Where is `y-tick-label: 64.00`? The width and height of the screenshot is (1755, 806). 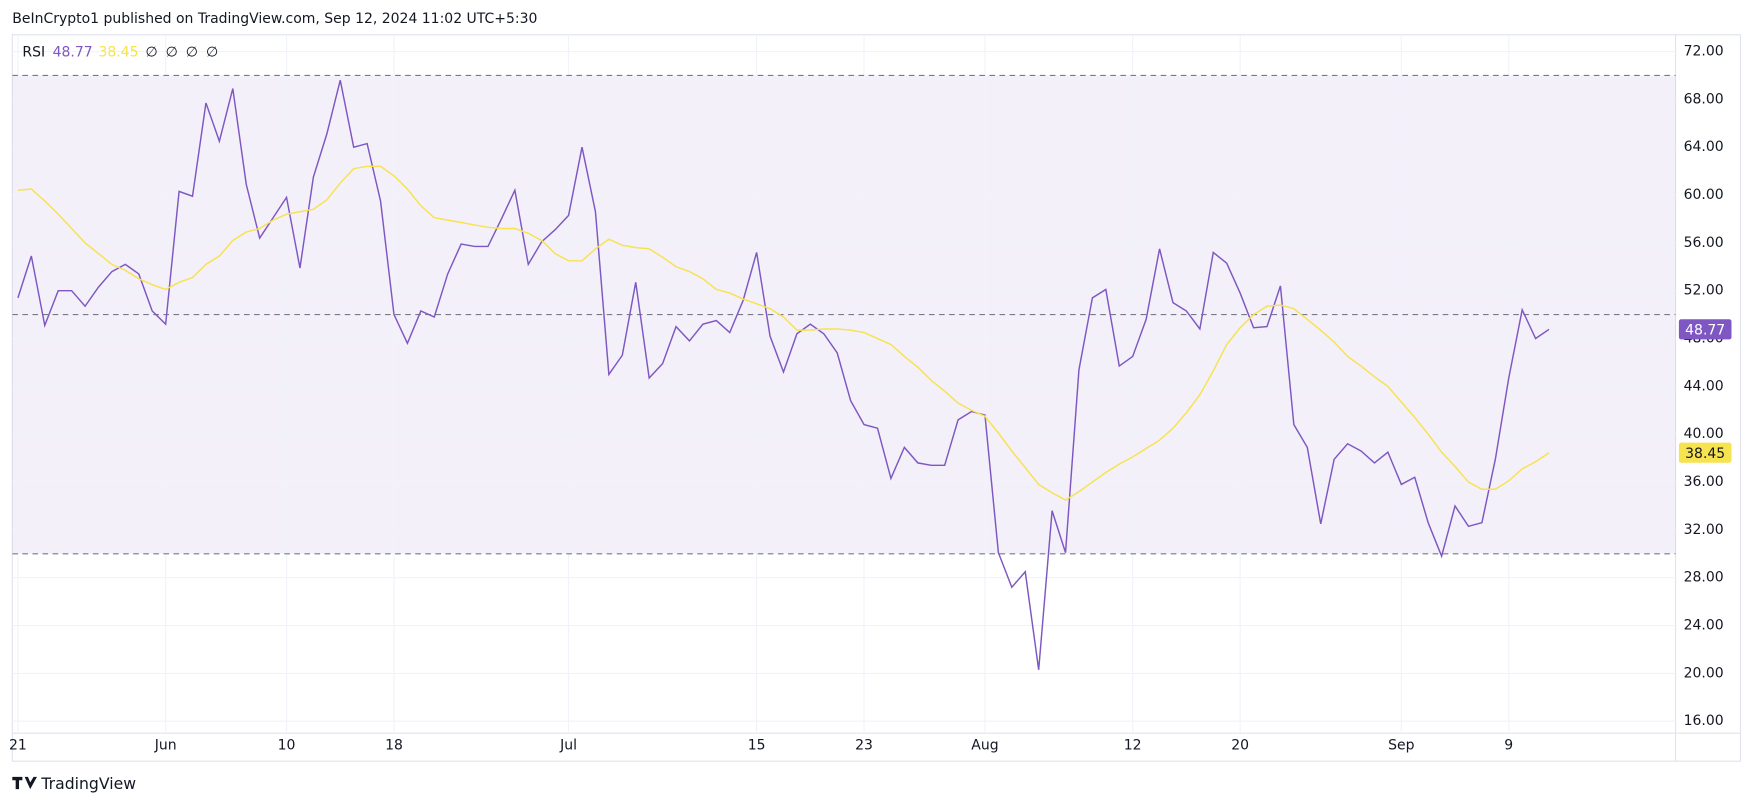 y-tick-label: 64.00 is located at coordinates (1704, 147).